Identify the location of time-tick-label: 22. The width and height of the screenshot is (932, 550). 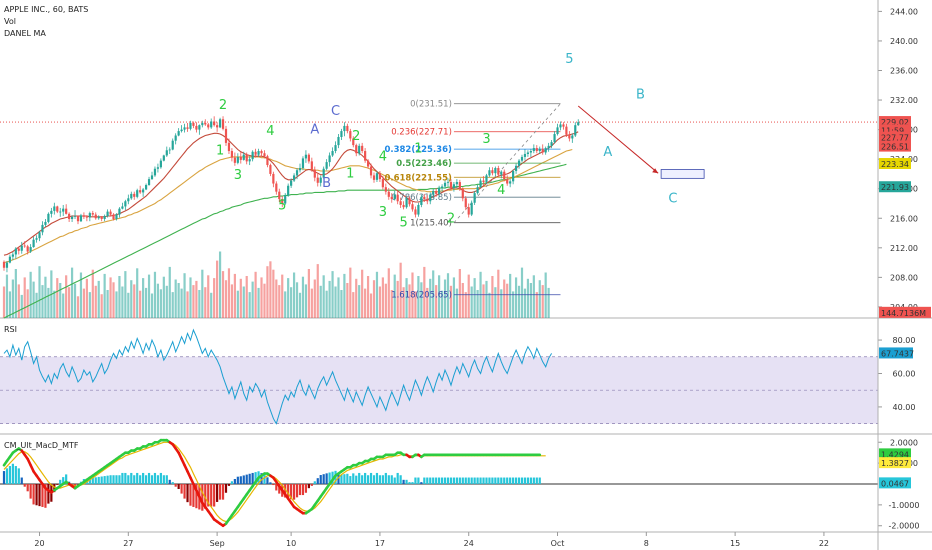
(824, 543).